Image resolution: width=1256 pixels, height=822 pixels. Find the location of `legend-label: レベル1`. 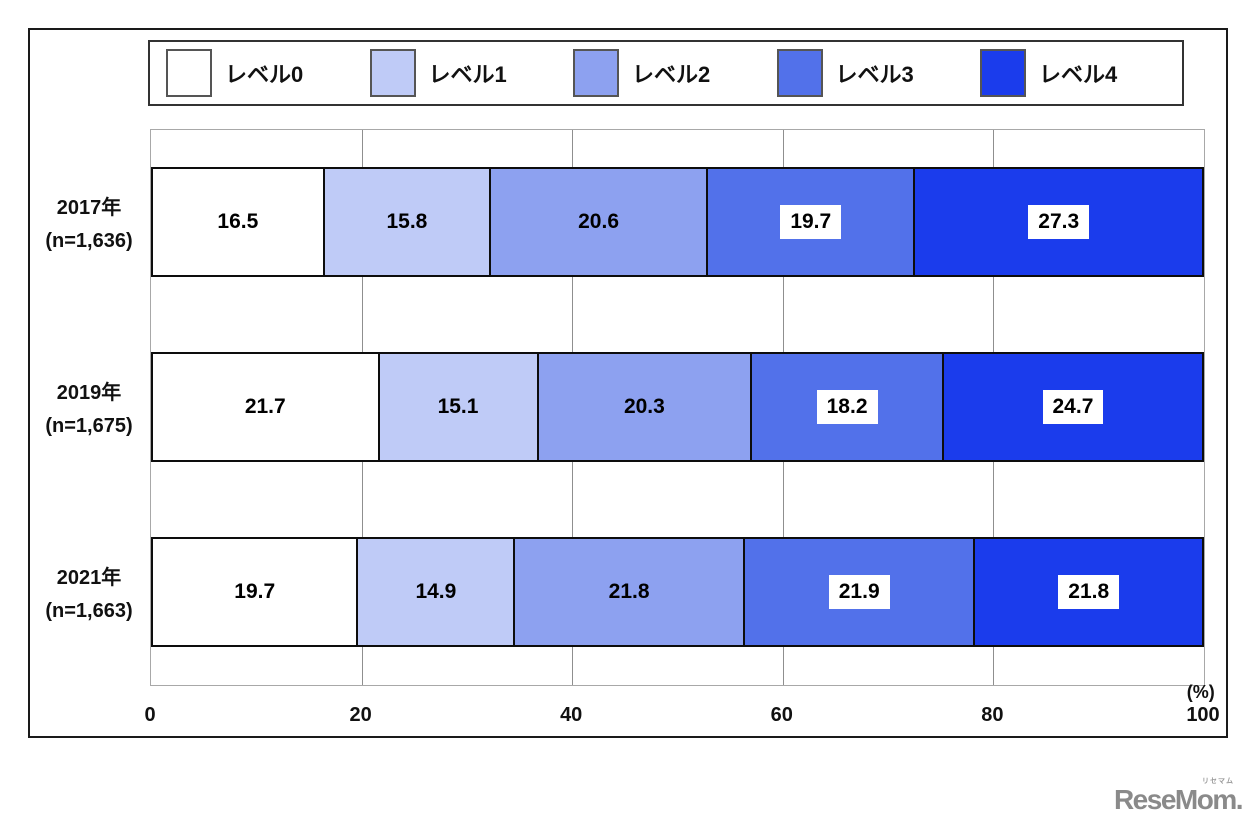

legend-label: レベル1 is located at coordinates (467, 74).